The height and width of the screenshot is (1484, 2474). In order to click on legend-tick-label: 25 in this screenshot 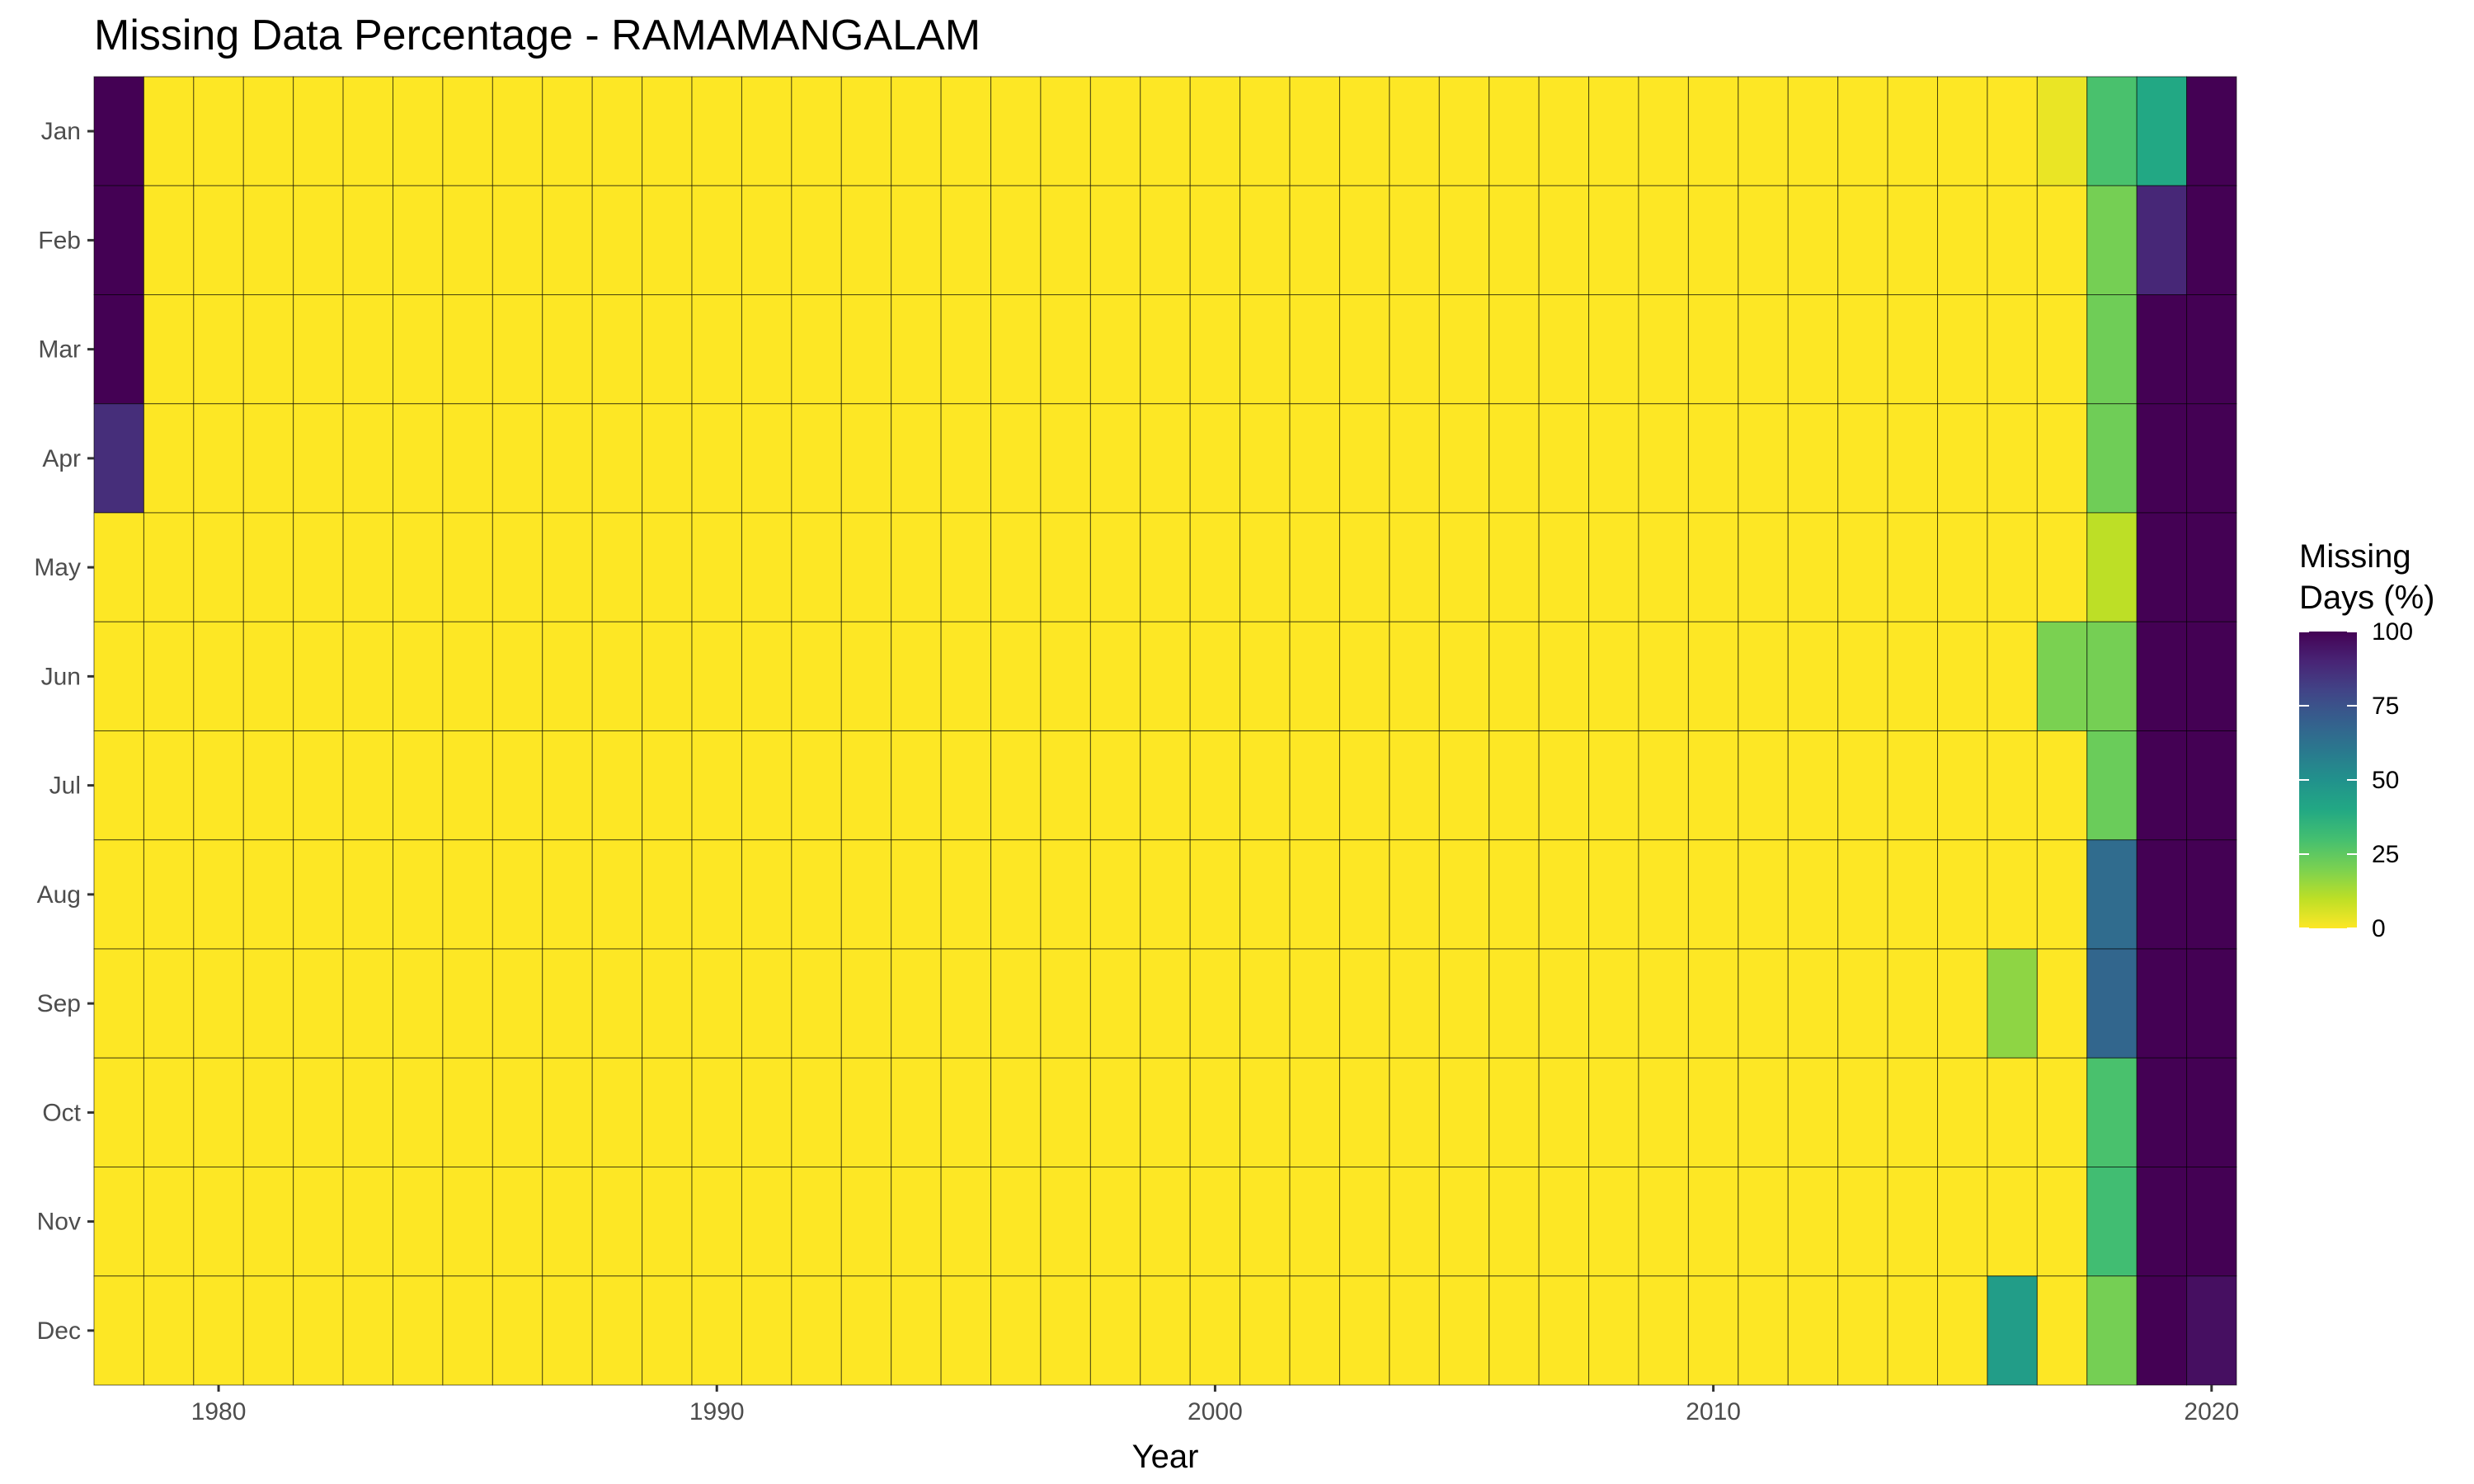, I will do `click(2385, 855)`.